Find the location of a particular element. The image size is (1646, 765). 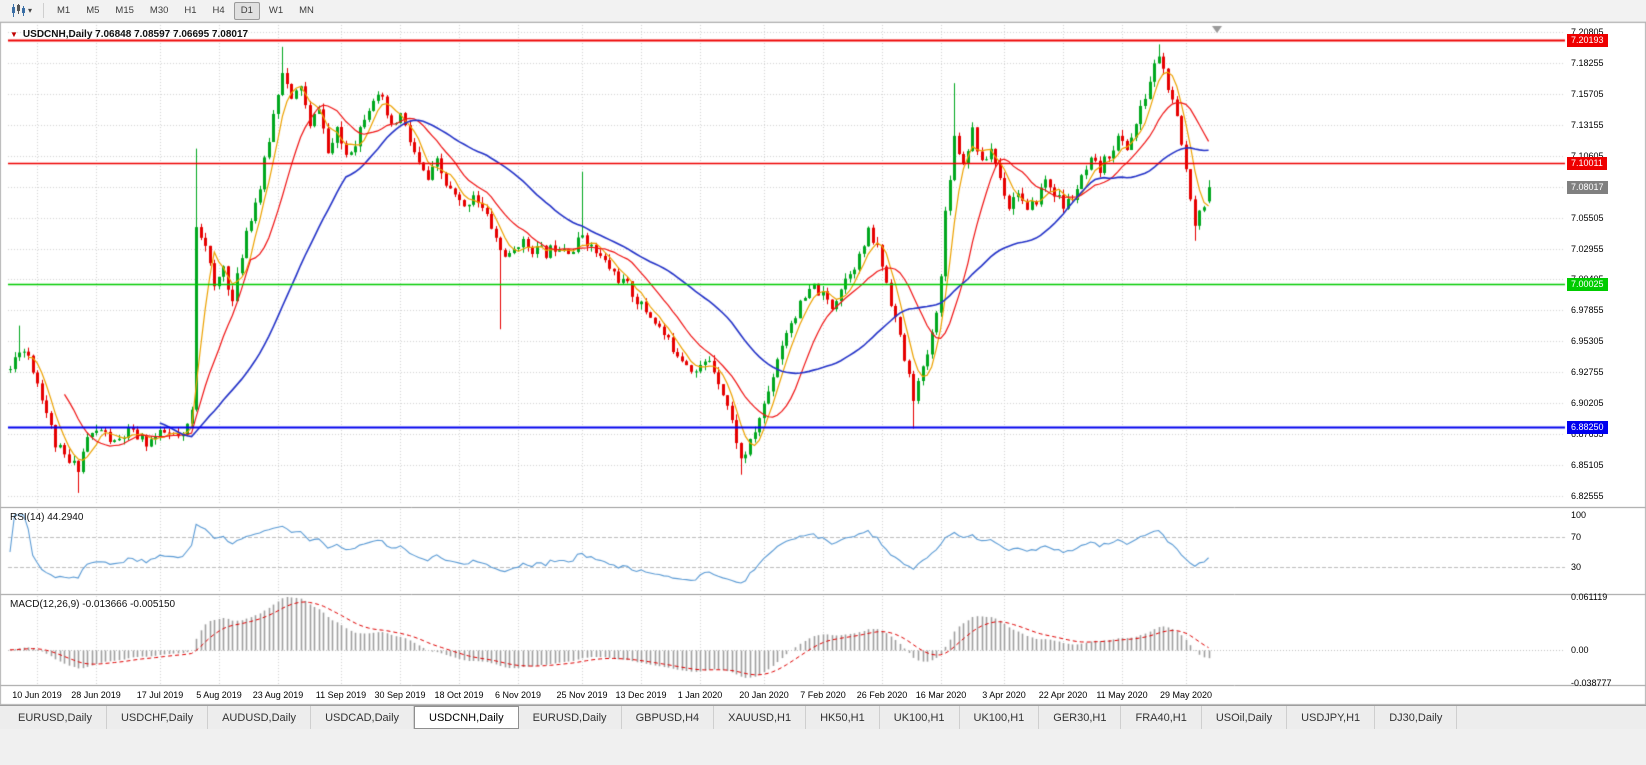

chevron-down-icon: ▾ is located at coordinates (30, 10).